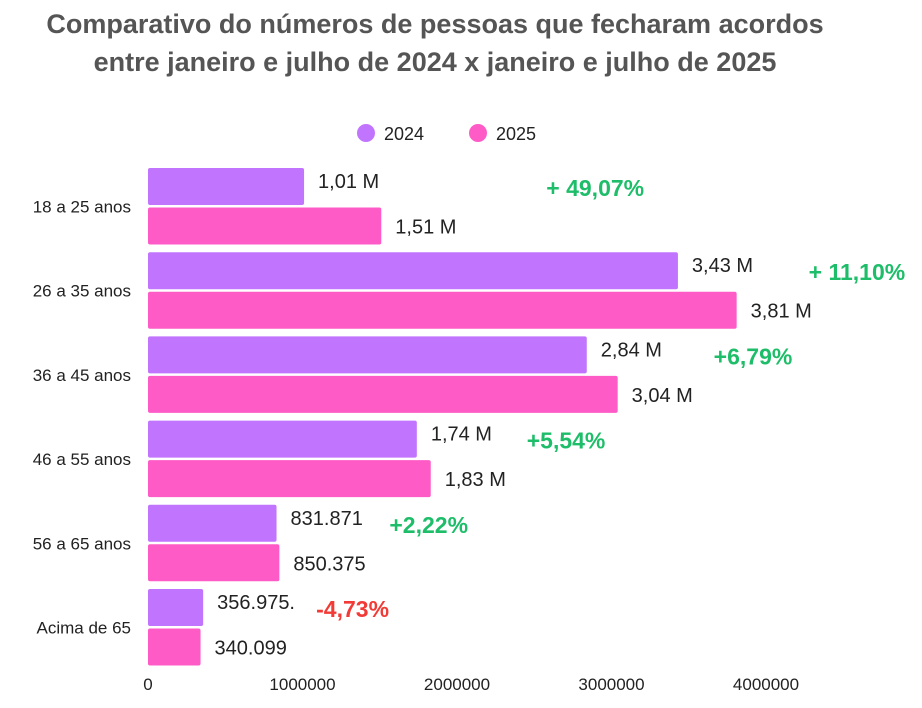 The image size is (922, 708). What do you see at coordinates (147, 684) in the screenshot?
I see `x-tick-label: 0` at bounding box center [147, 684].